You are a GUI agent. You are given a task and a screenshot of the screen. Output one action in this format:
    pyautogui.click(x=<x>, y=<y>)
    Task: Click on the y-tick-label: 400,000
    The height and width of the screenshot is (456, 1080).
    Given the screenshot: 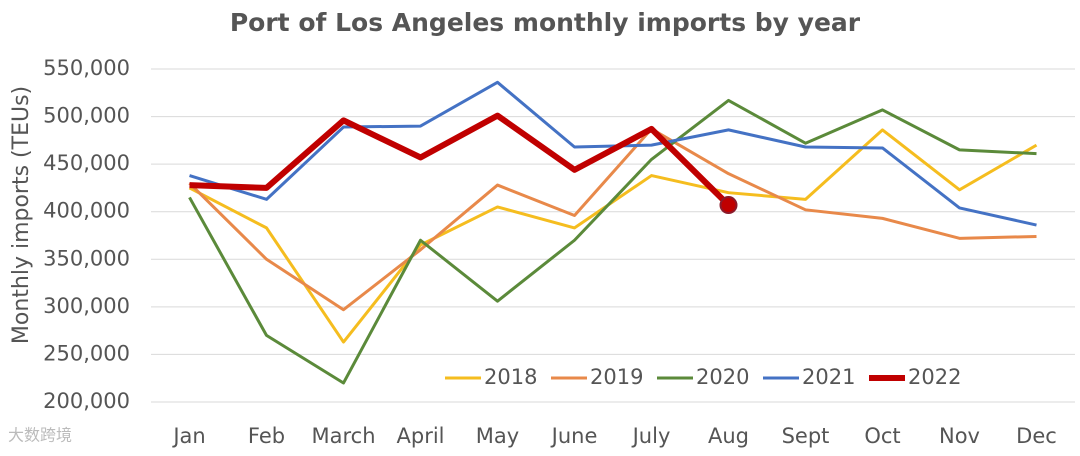 What is the action you would take?
    pyautogui.click(x=86, y=211)
    